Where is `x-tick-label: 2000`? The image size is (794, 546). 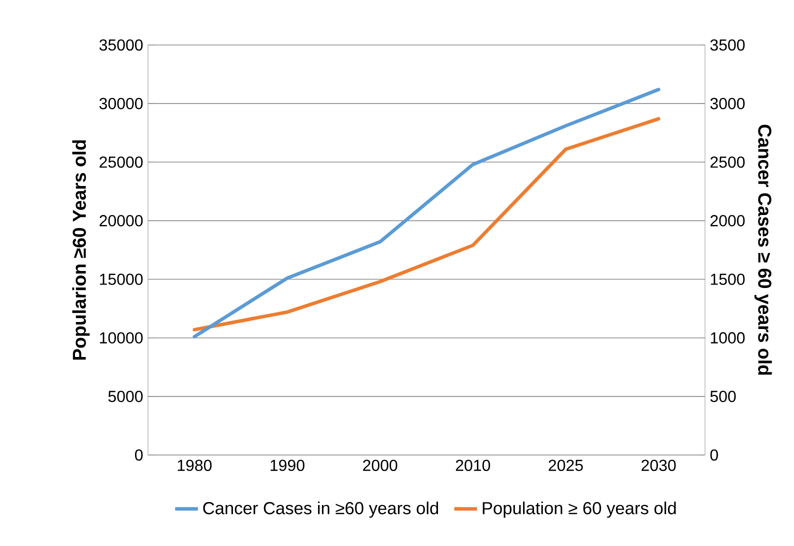 x-tick-label: 2000 is located at coordinates (380, 466).